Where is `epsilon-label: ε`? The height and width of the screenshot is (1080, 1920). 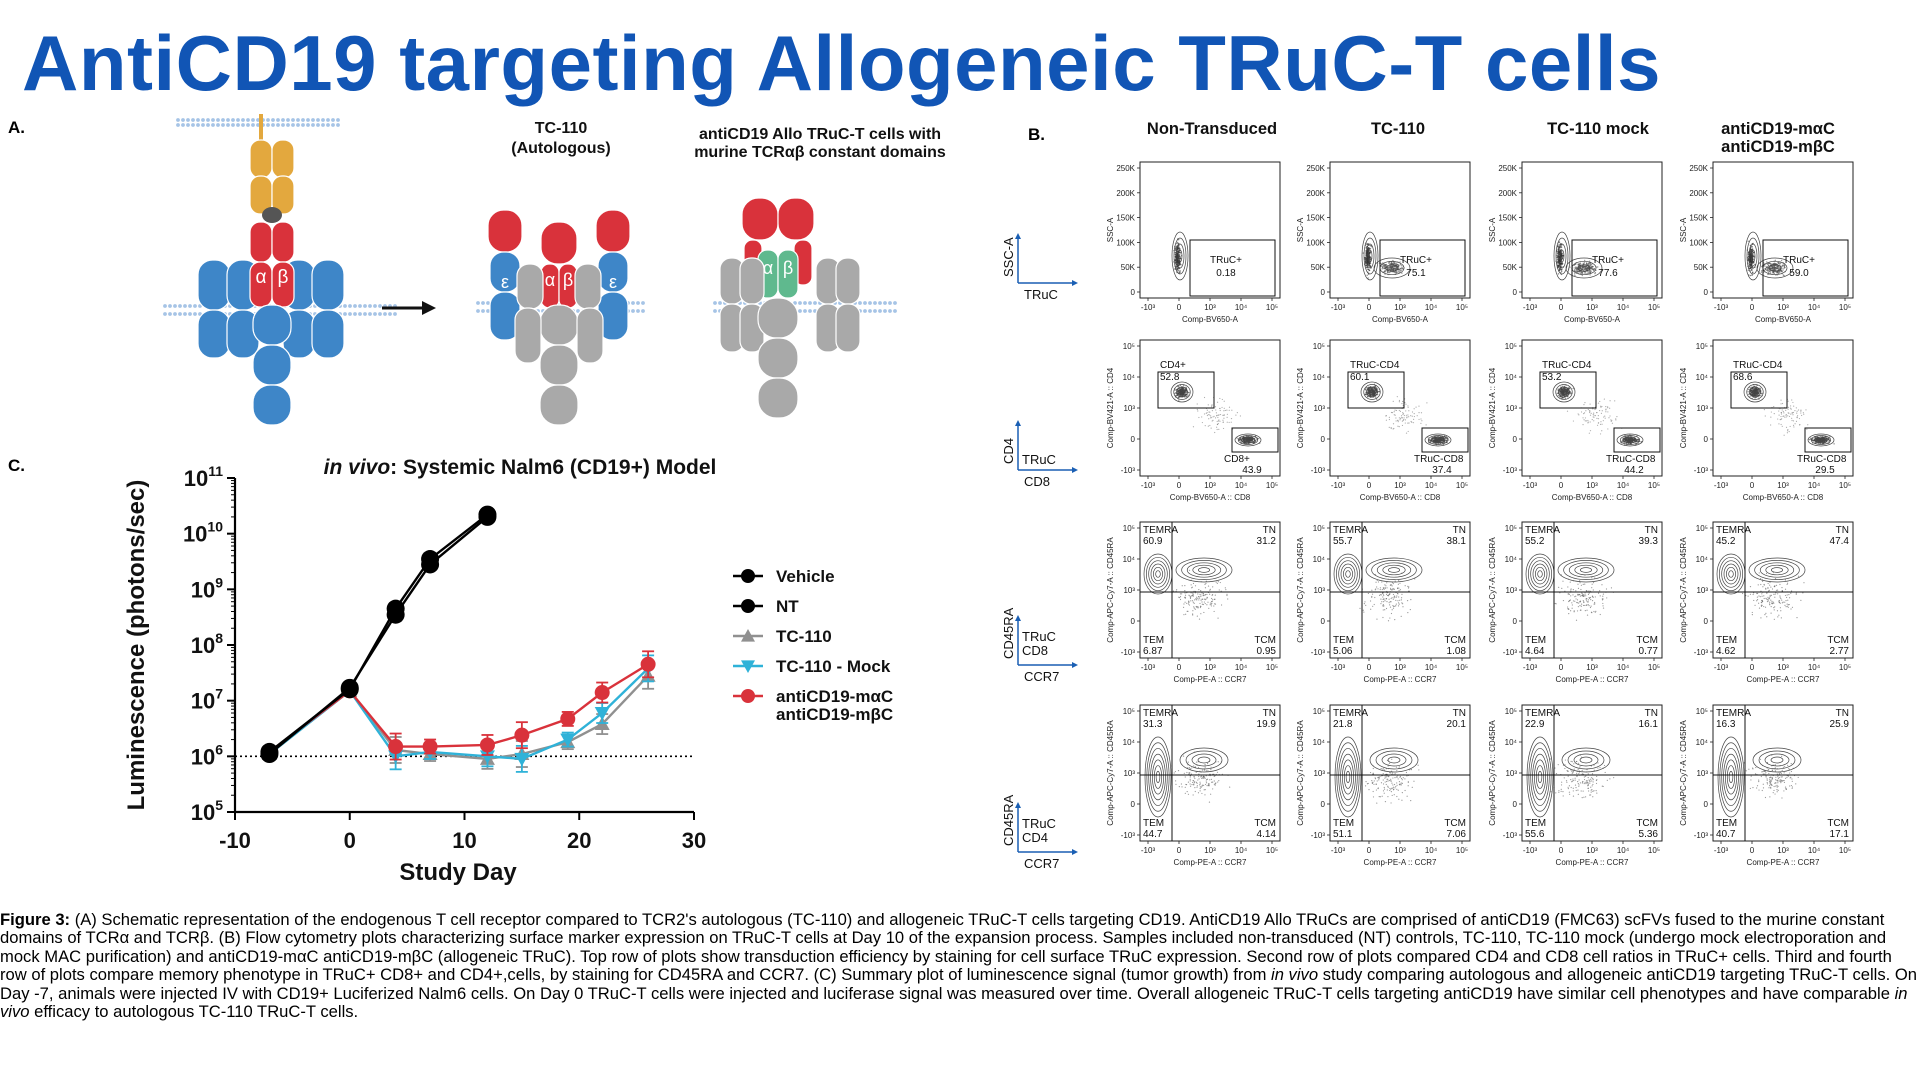 epsilon-label: ε is located at coordinates (613, 282).